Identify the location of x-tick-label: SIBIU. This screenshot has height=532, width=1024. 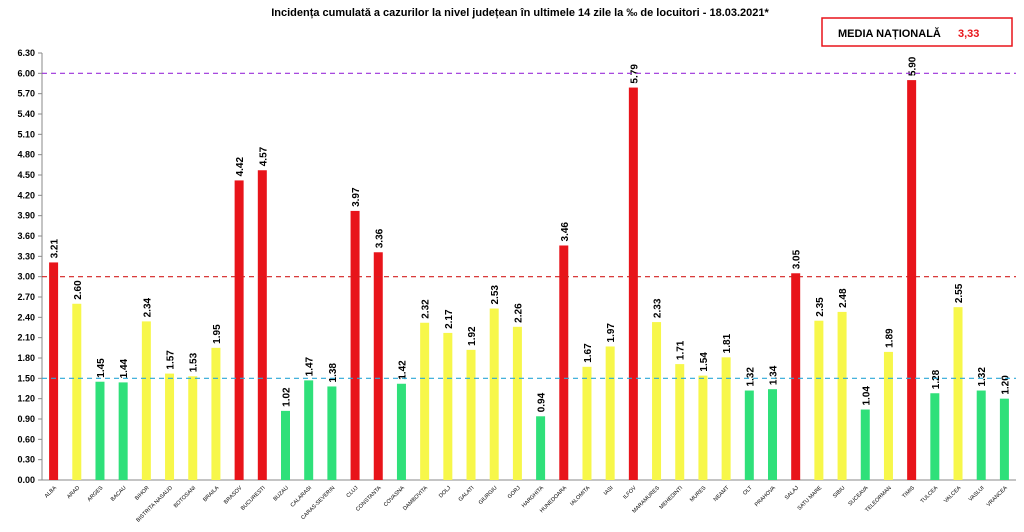
(839, 492).